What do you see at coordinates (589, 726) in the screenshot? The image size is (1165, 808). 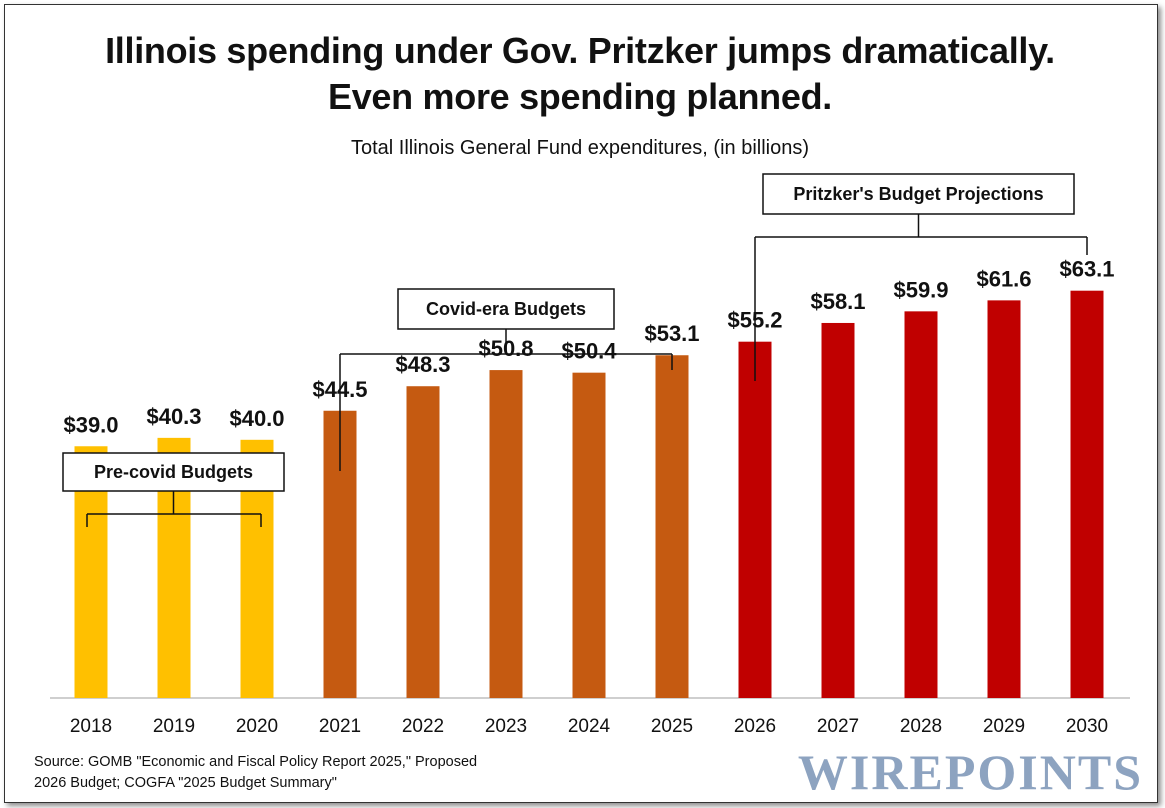 I see `x-tick-label-2024: 2024` at bounding box center [589, 726].